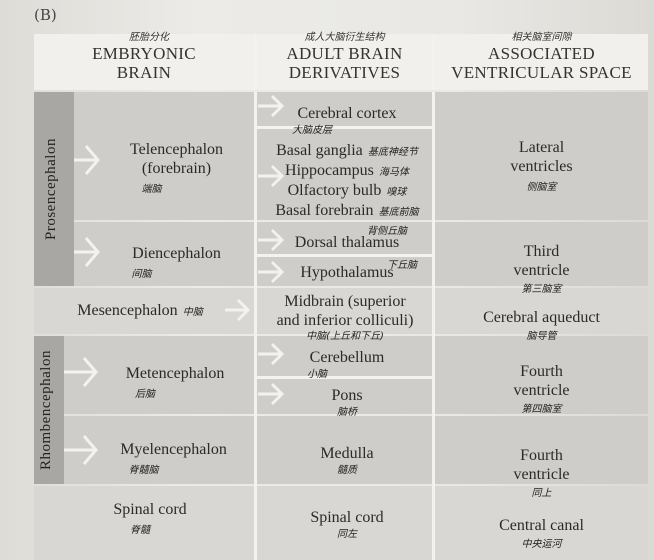  What do you see at coordinates (344, 53) in the screenshot?
I see `header-title-line: ADULT BRAIN` at bounding box center [344, 53].